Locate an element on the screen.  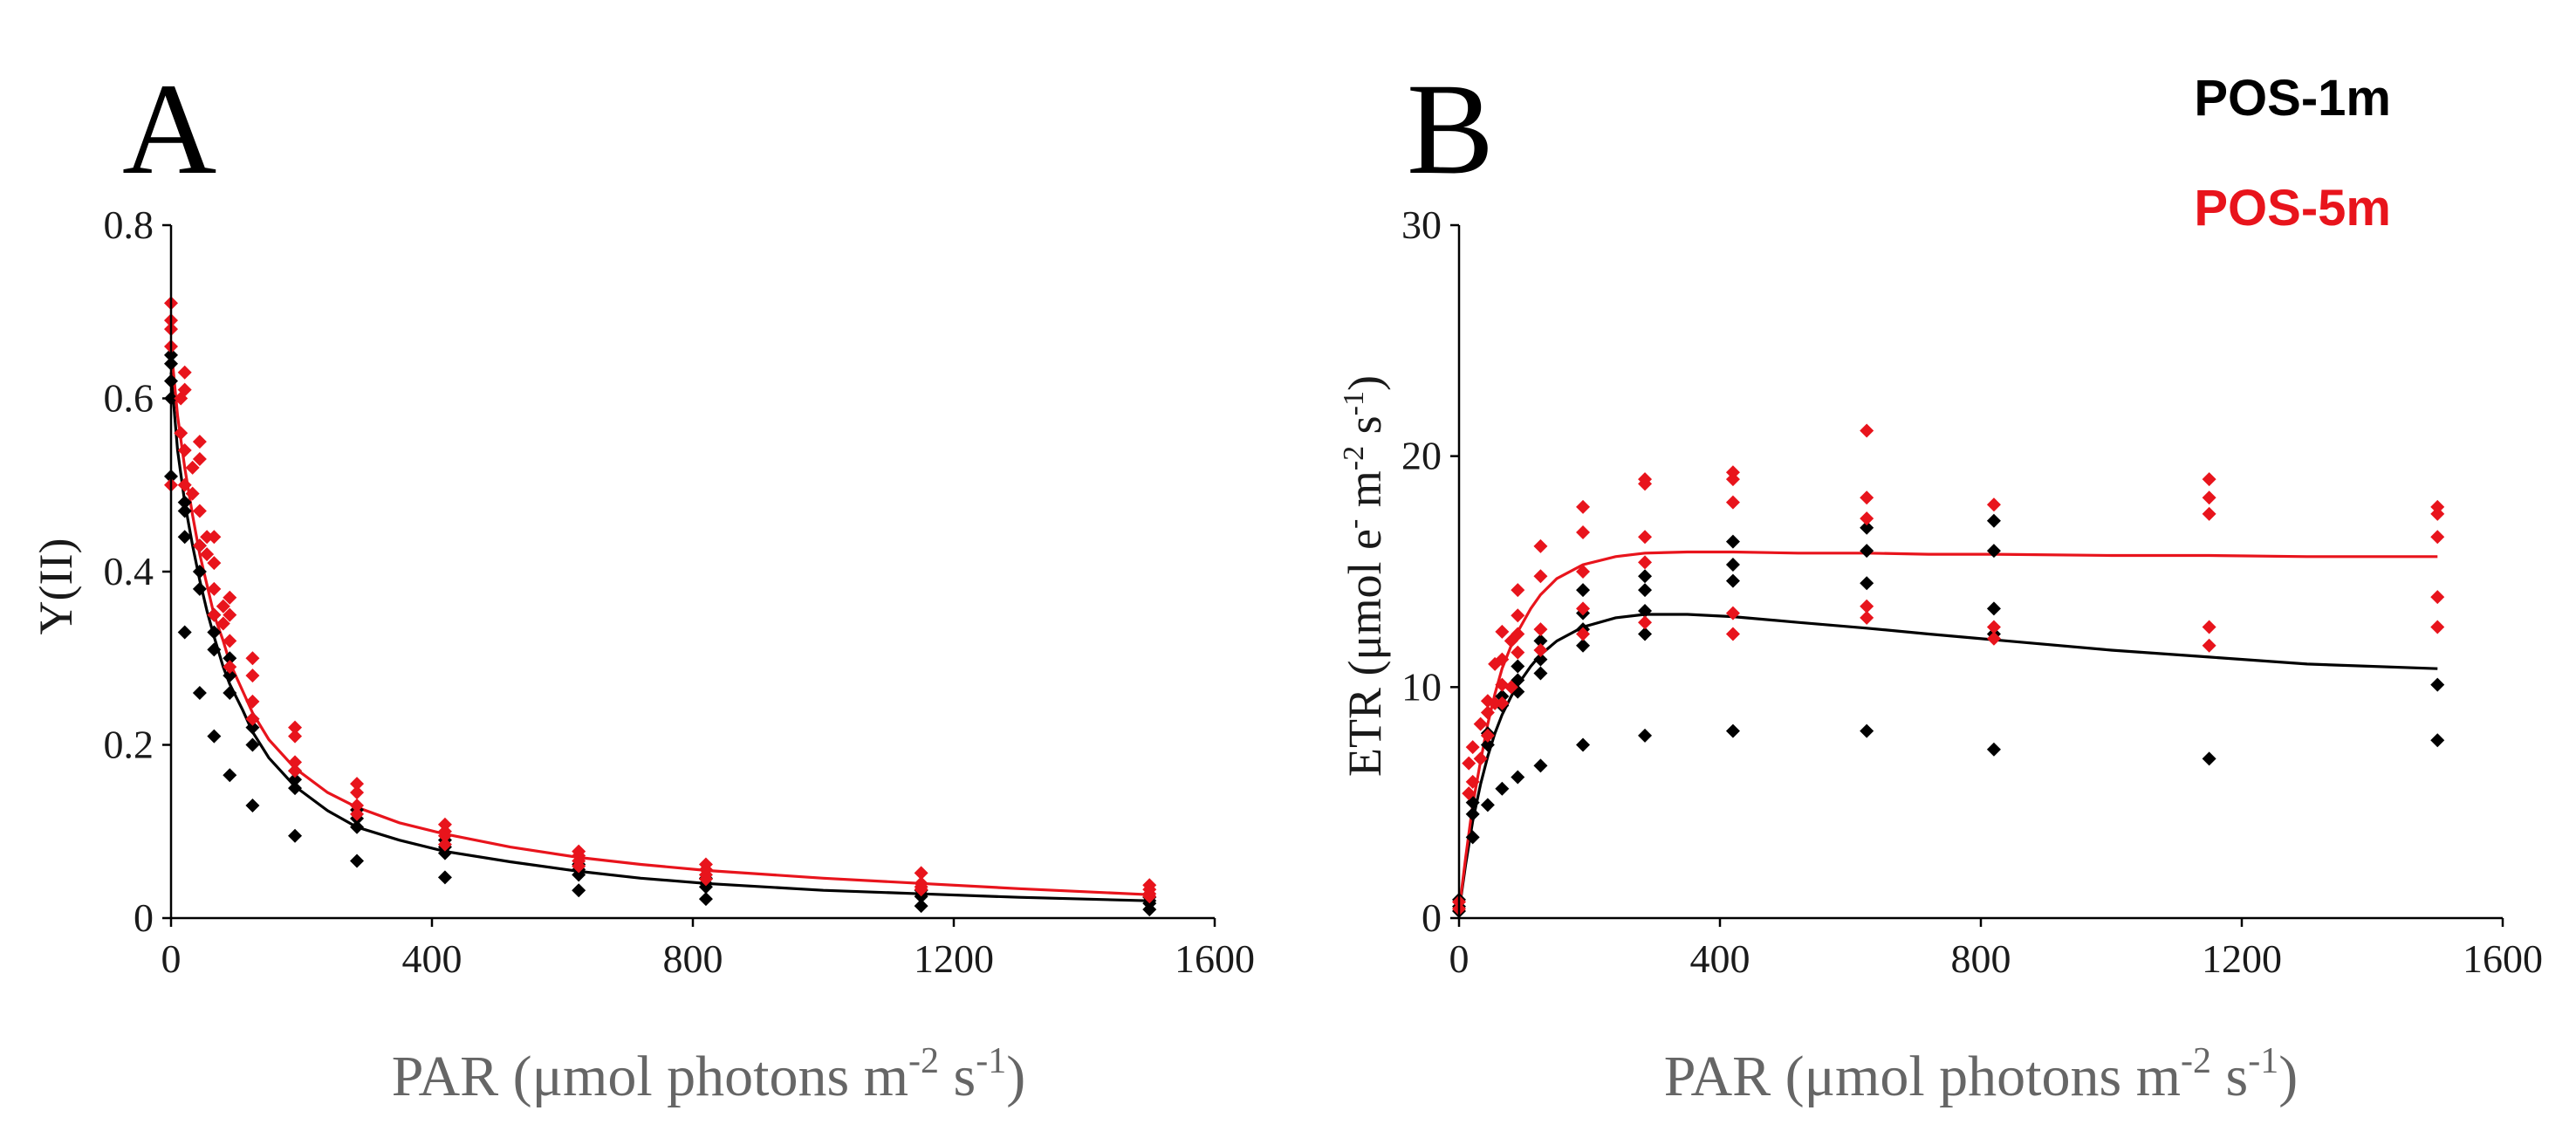
legend-entry-pos-5m: POS-5m is located at coordinates (2292, 208).